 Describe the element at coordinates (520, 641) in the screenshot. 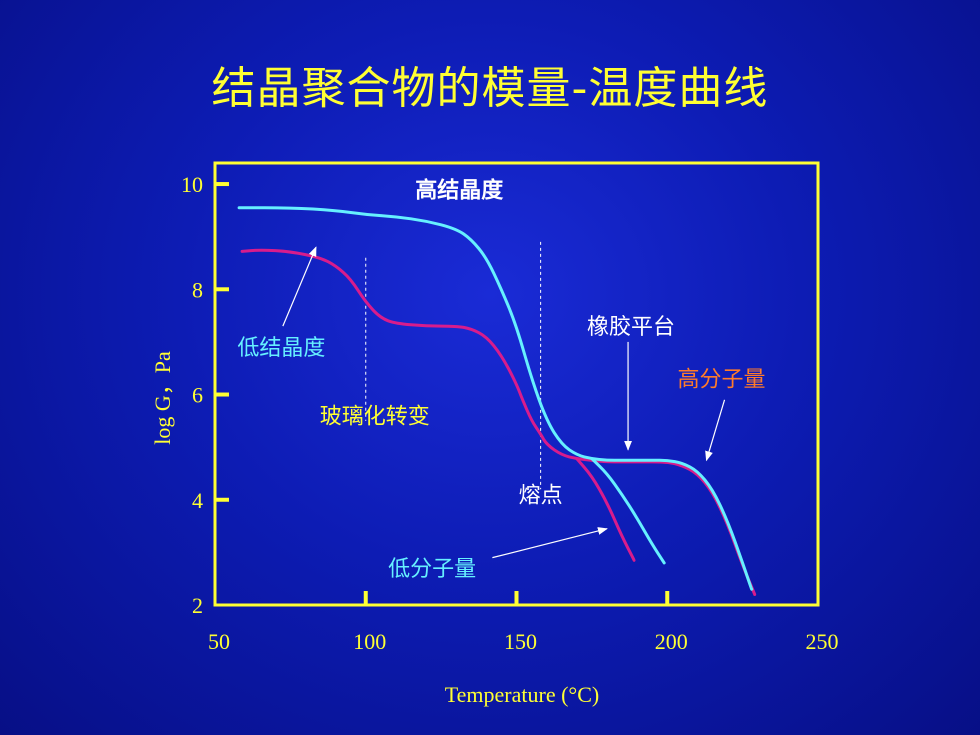

I see `x-tick-label-150: 150` at that location.